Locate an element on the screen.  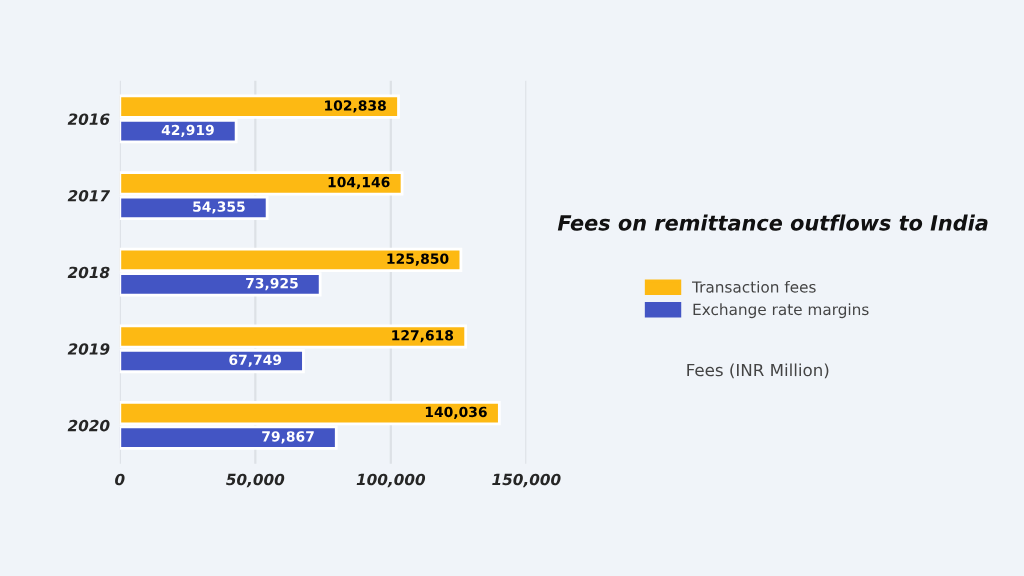
text: Fees on remittance outflows to India is located at coordinates (772, 222).